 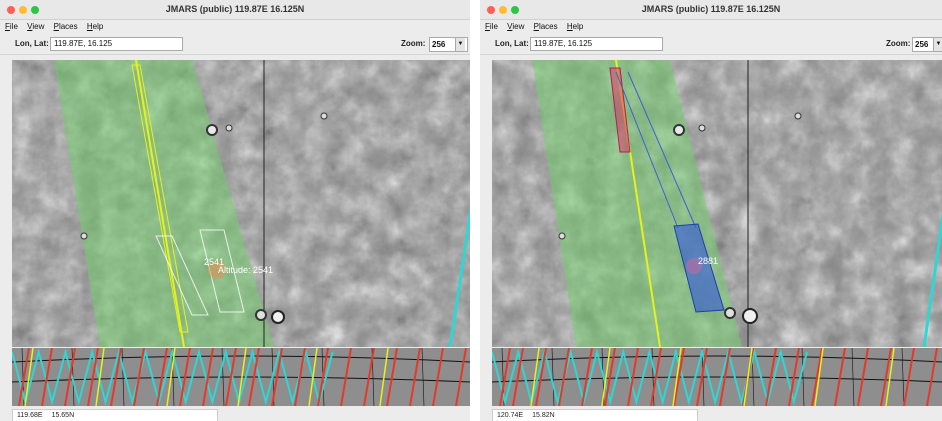 What do you see at coordinates (595, 415) in the screenshot?
I see `status-bar: 120.74E 15.82N` at bounding box center [595, 415].